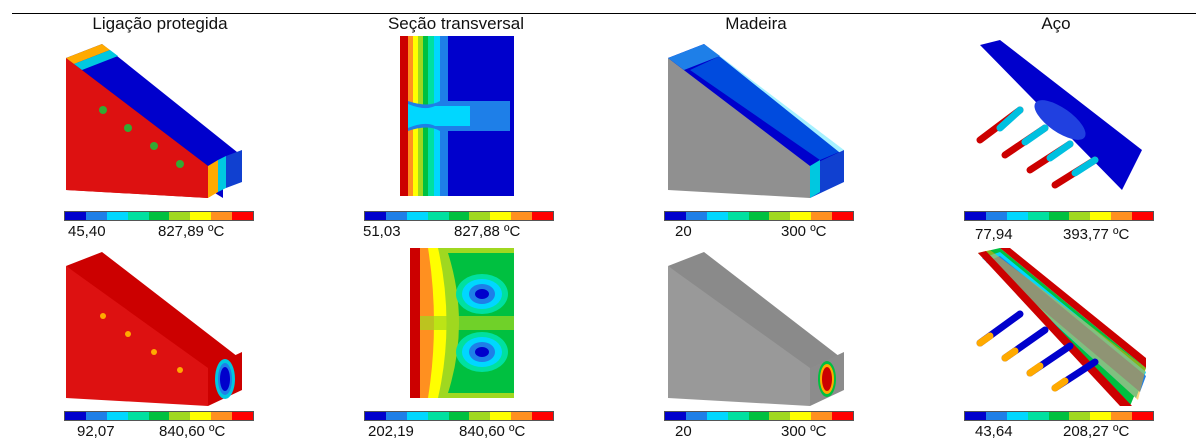 Image resolution: width=1196 pixels, height=440 pixels. I want to click on colorbar-aco-row2, so click(1059, 416).